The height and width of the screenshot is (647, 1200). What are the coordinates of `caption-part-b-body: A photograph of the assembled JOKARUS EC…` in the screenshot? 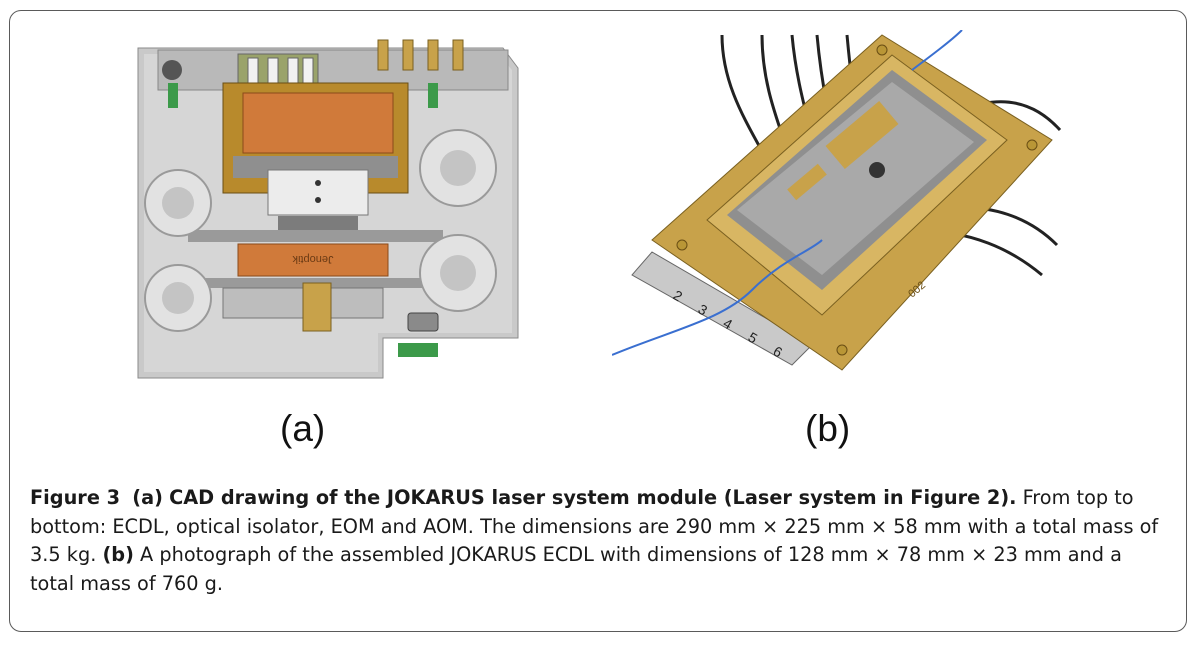 It's located at (576, 569).